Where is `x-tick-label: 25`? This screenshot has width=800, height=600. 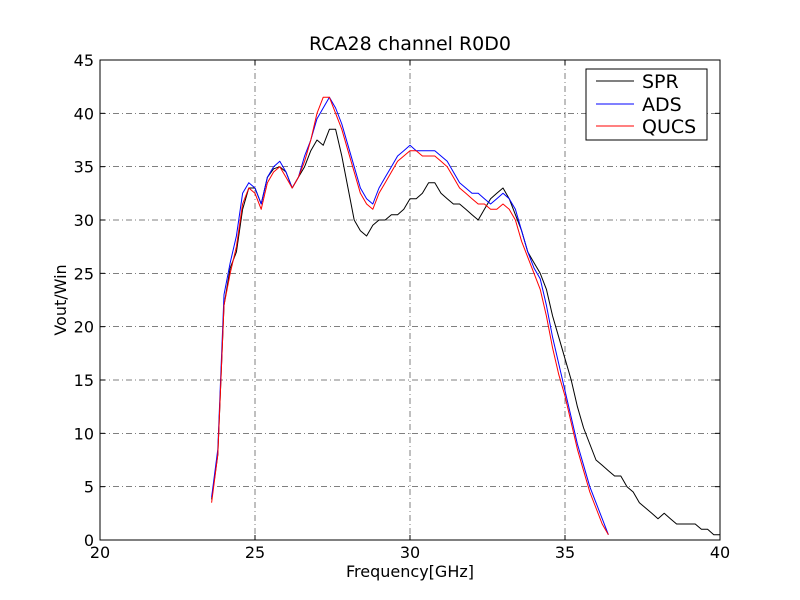 x-tick-label: 25 is located at coordinates (255, 552).